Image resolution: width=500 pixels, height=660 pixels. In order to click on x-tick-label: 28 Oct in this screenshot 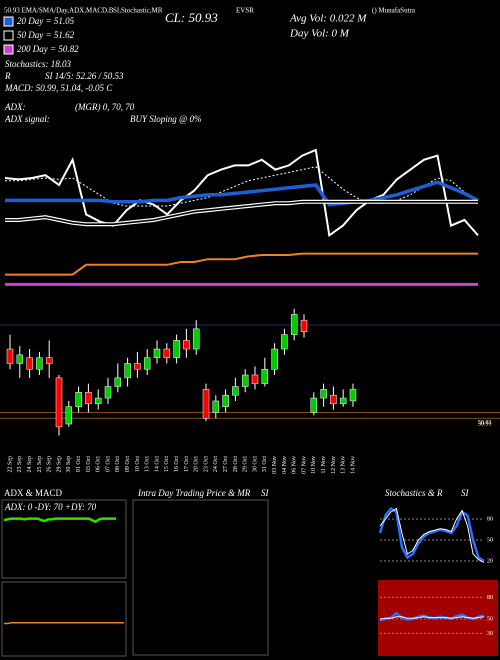, I will do `click(236, 464)`.